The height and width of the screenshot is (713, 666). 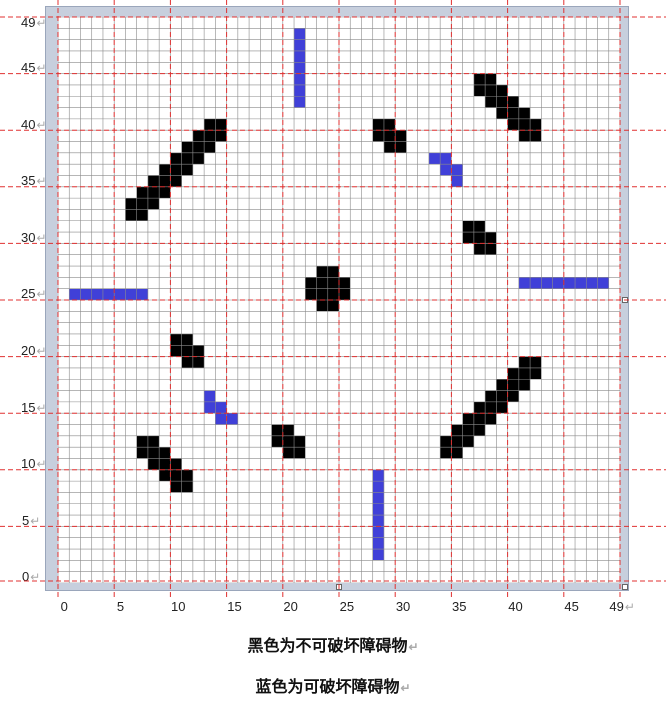 What do you see at coordinates (290, 606) in the screenshot?
I see `x-tick-label: 20` at bounding box center [290, 606].